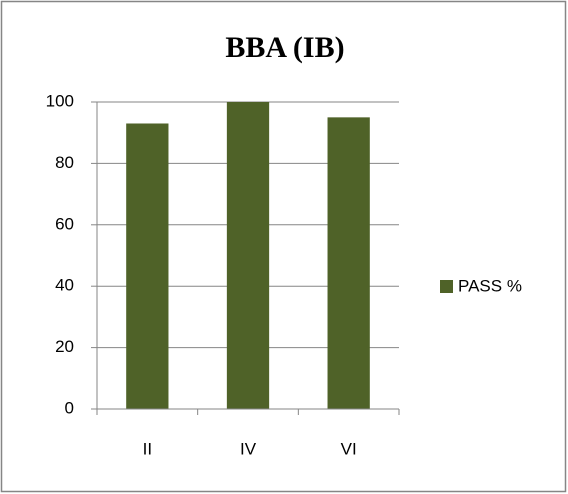  I want to click on chart-title: BBA (IB), so click(284, 47).